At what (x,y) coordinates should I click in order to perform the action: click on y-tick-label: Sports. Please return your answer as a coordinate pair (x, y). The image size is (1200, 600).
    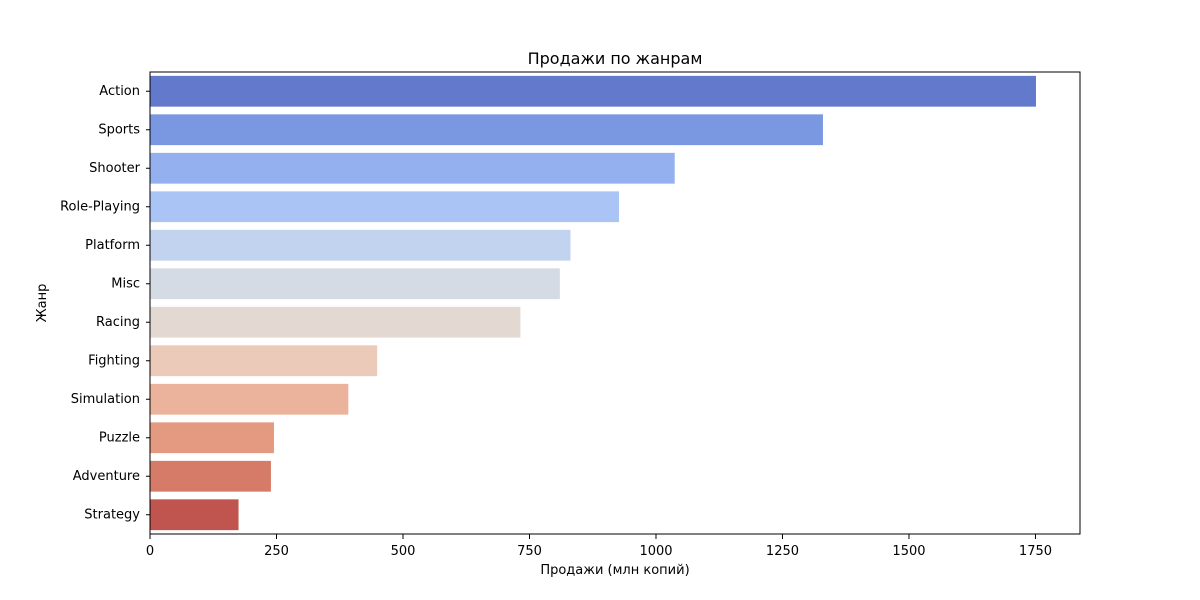
    Looking at the image, I should click on (119, 129).